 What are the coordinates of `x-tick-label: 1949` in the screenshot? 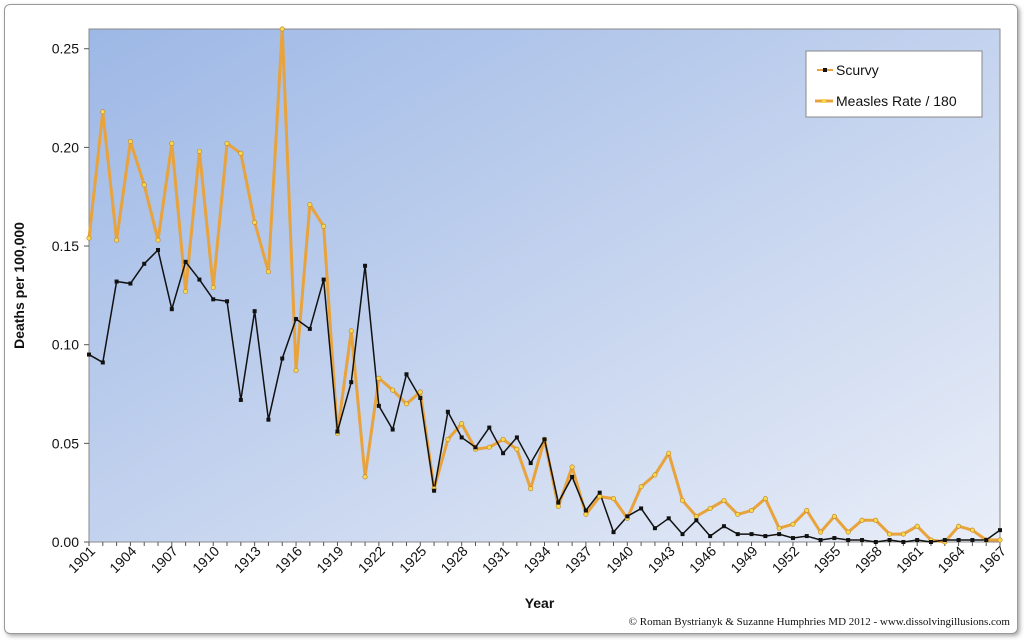 It's located at (743, 559).